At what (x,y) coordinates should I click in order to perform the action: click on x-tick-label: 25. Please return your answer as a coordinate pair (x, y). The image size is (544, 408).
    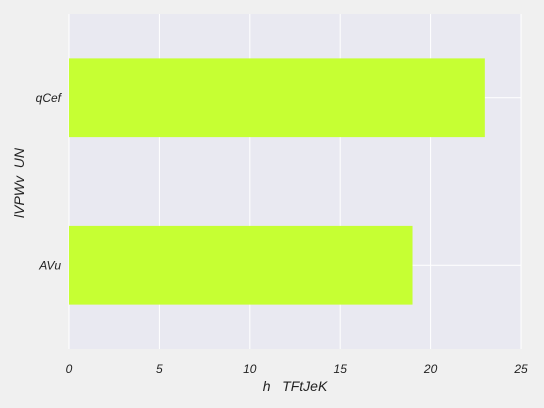
    Looking at the image, I should click on (520, 369).